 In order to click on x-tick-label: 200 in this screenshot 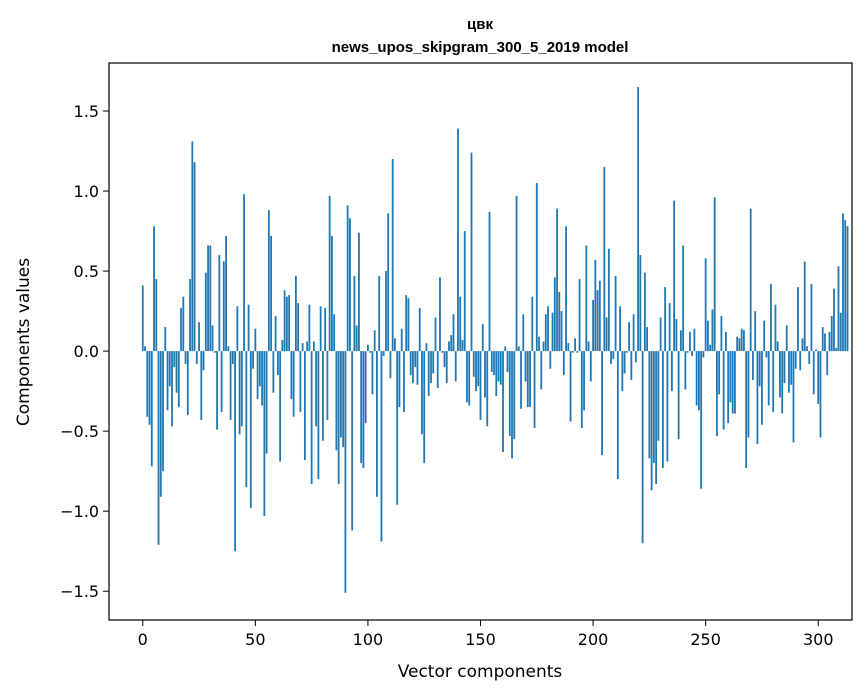, I will do `click(593, 639)`.